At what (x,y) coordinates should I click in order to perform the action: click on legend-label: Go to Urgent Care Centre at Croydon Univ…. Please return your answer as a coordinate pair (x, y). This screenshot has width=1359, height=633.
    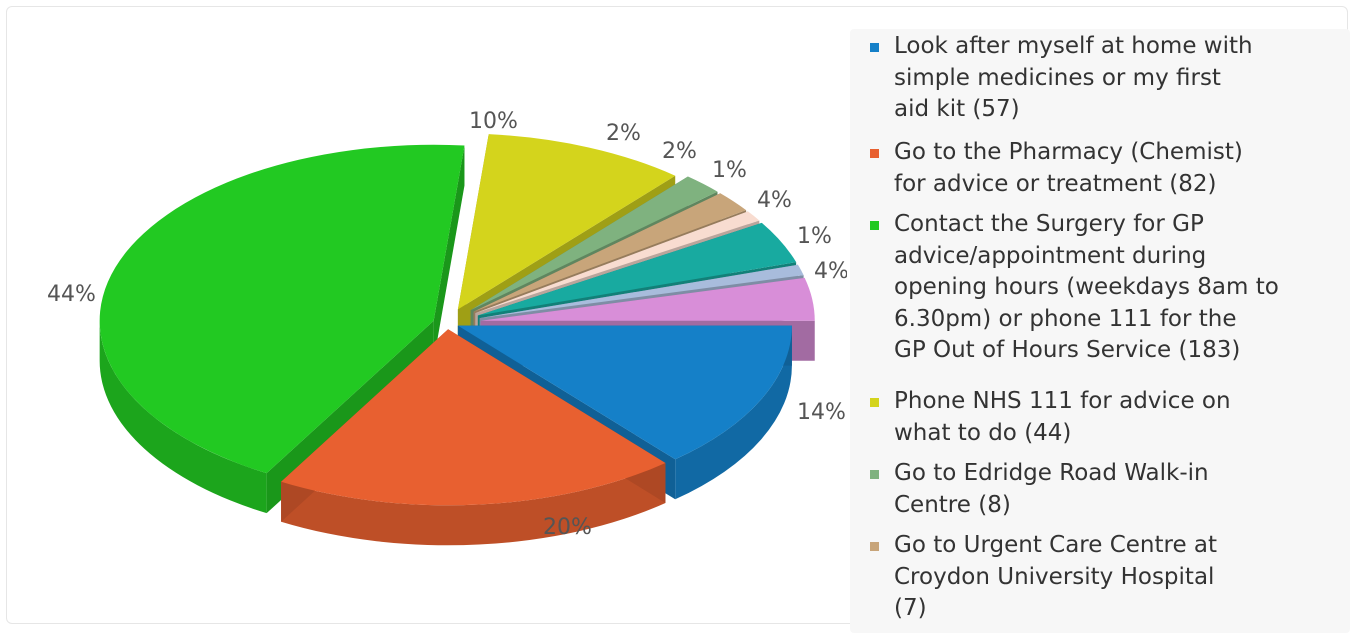
    Looking at the image, I should click on (1056, 576).